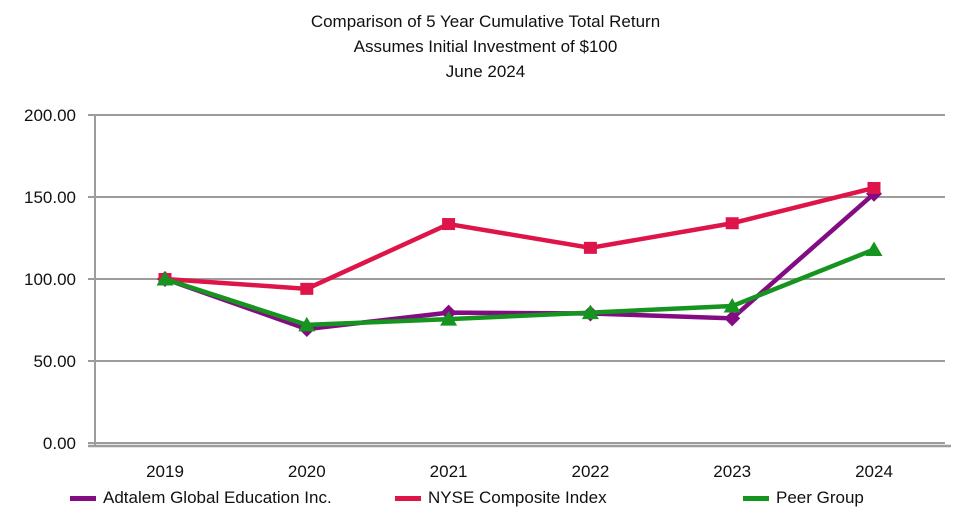 Image resolution: width=971 pixels, height=516 pixels. I want to click on legend-label: Adtalem Global Education Inc., so click(217, 497).